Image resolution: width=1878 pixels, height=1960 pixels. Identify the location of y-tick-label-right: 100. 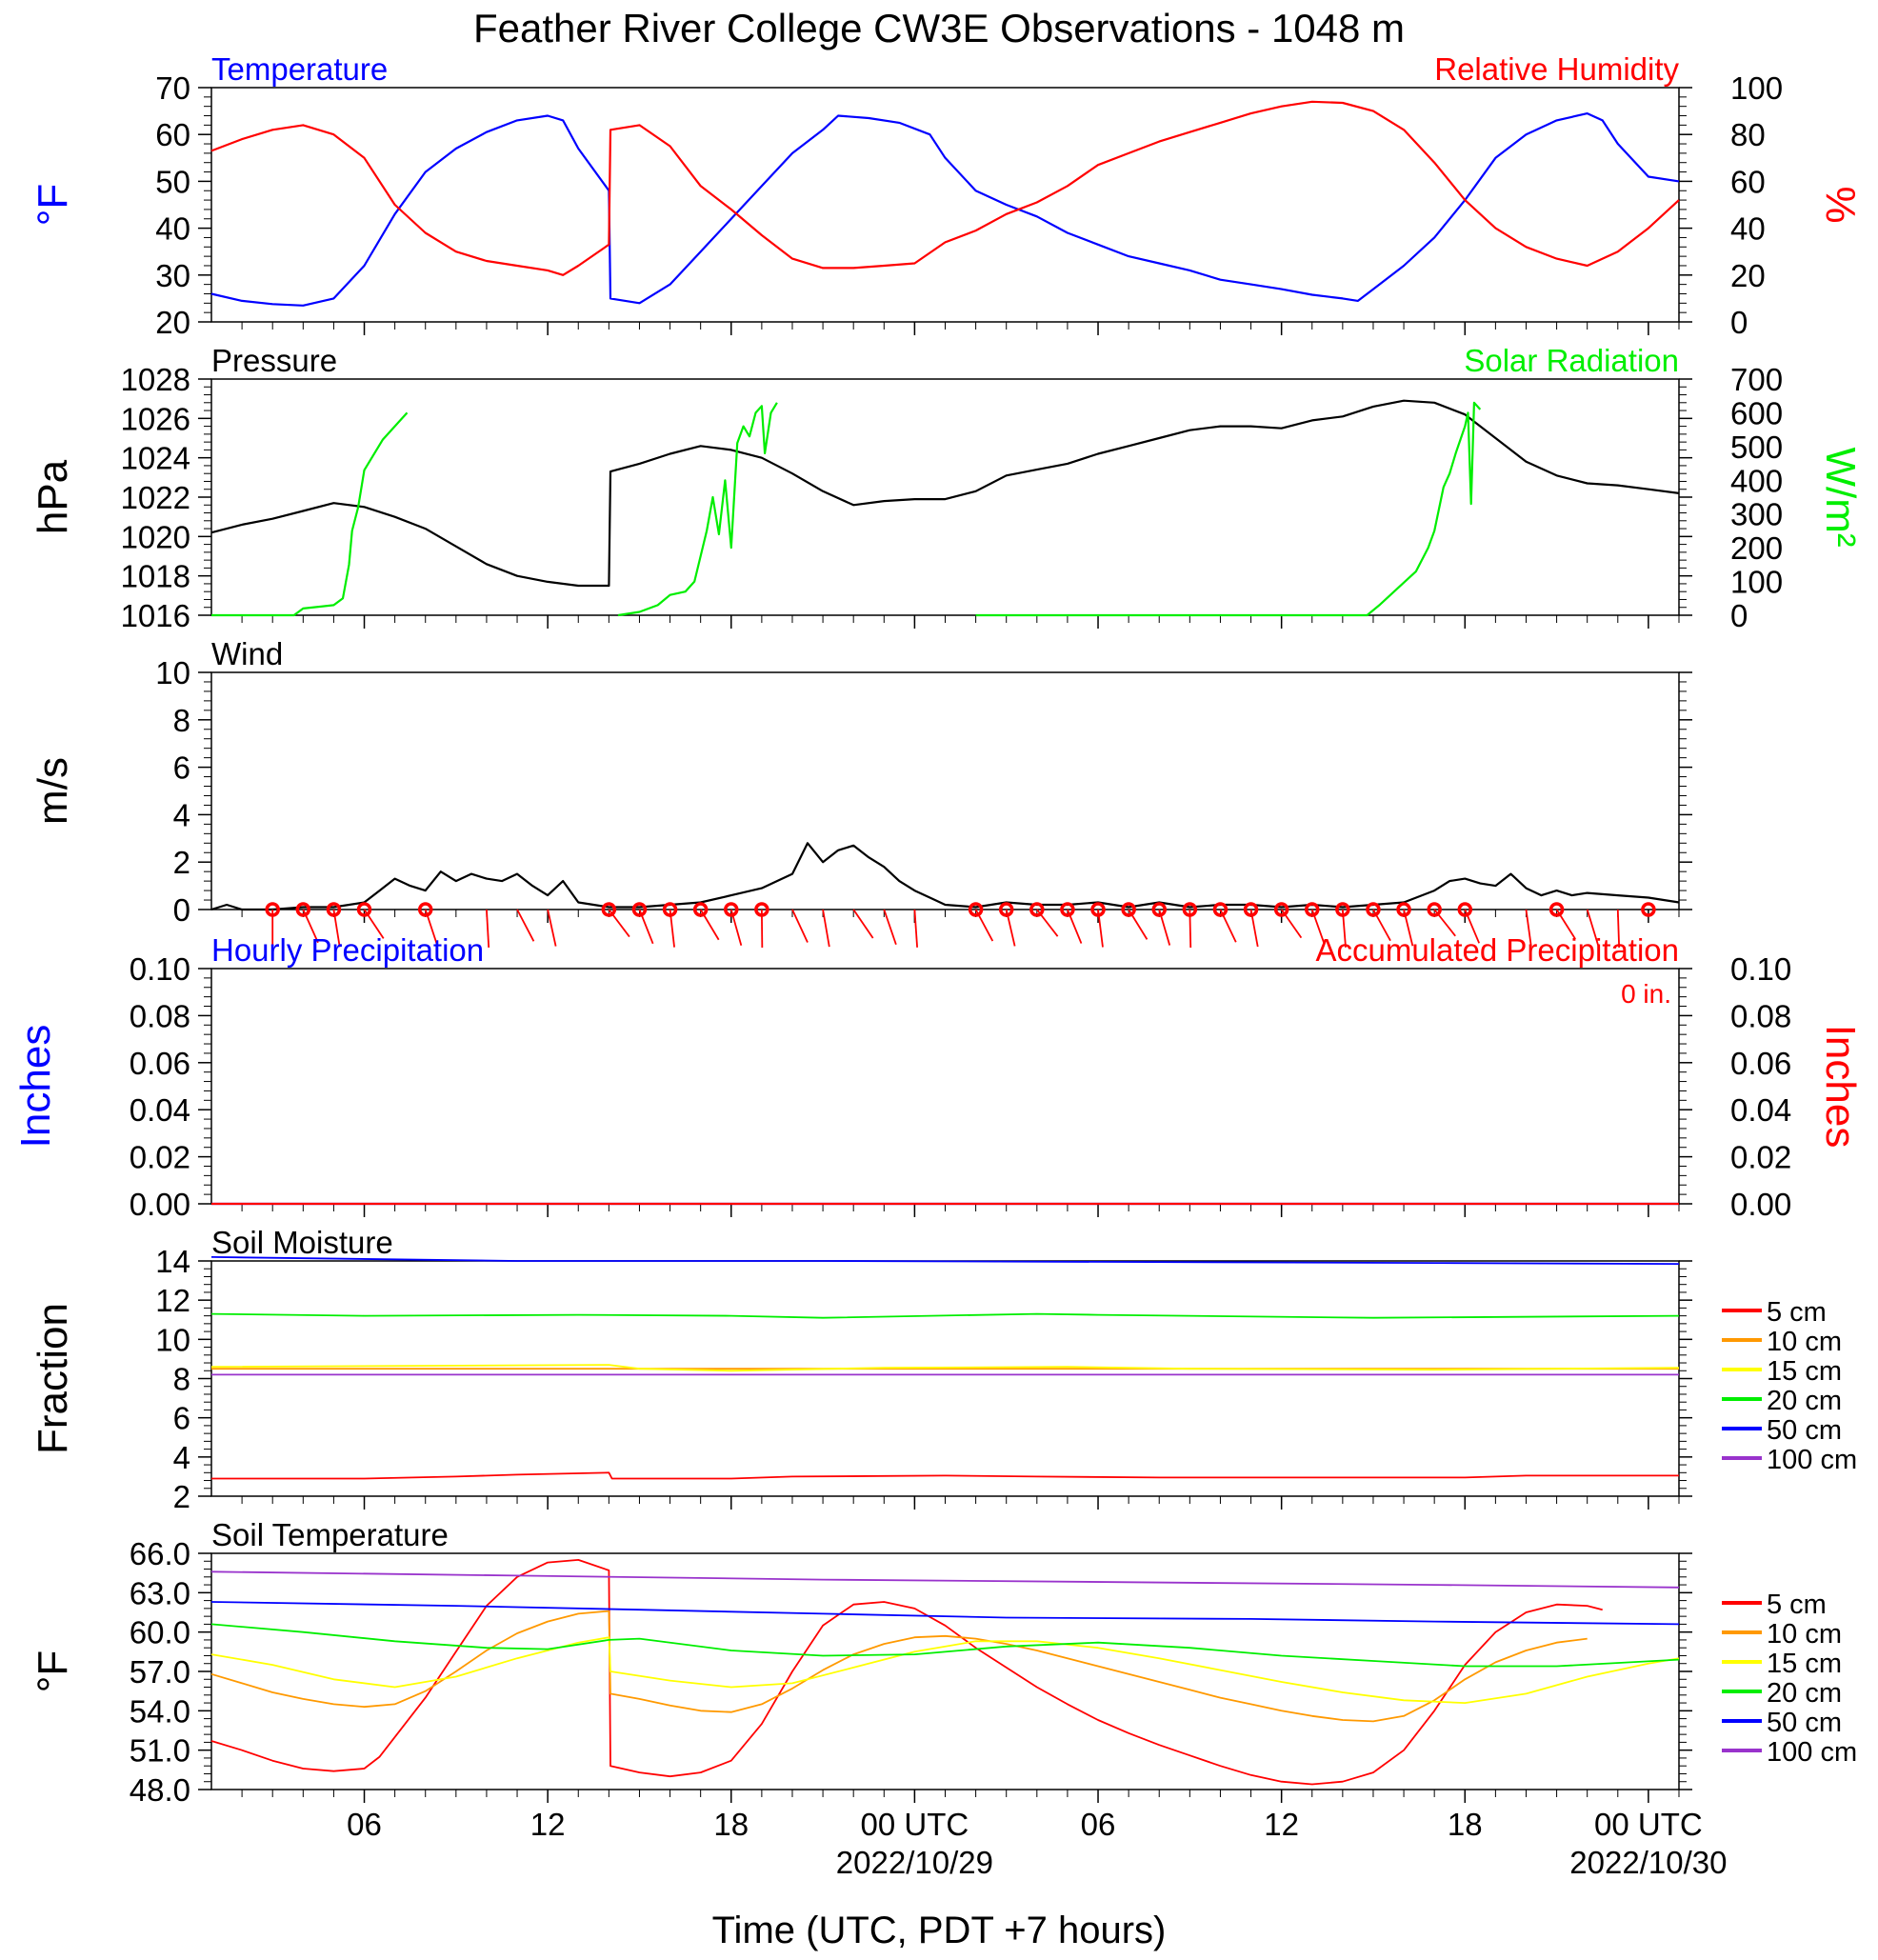
(1756, 582).